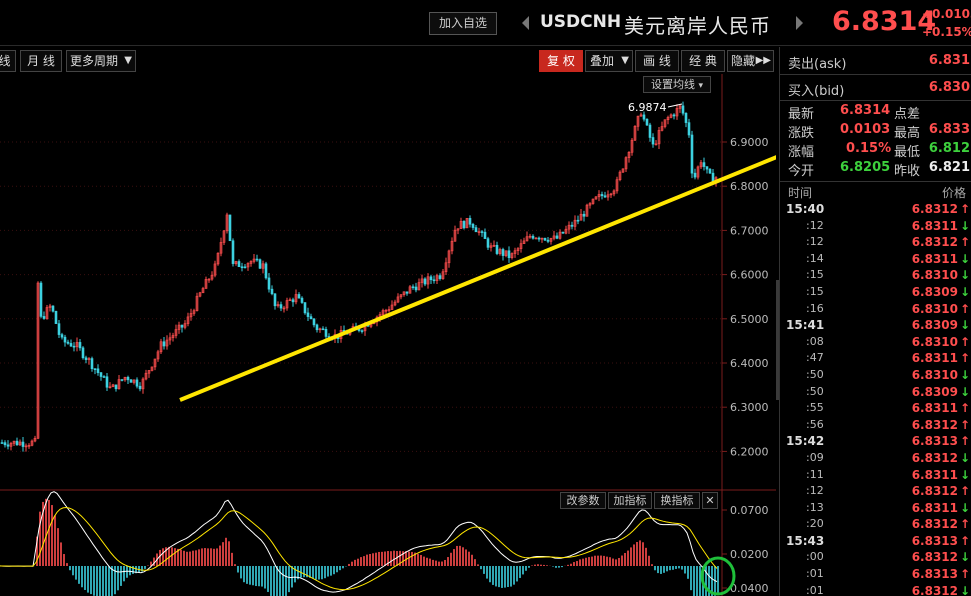  What do you see at coordinates (875, 409) in the screenshot?
I see `tick-row: :55 6.8311 ↑` at bounding box center [875, 409].